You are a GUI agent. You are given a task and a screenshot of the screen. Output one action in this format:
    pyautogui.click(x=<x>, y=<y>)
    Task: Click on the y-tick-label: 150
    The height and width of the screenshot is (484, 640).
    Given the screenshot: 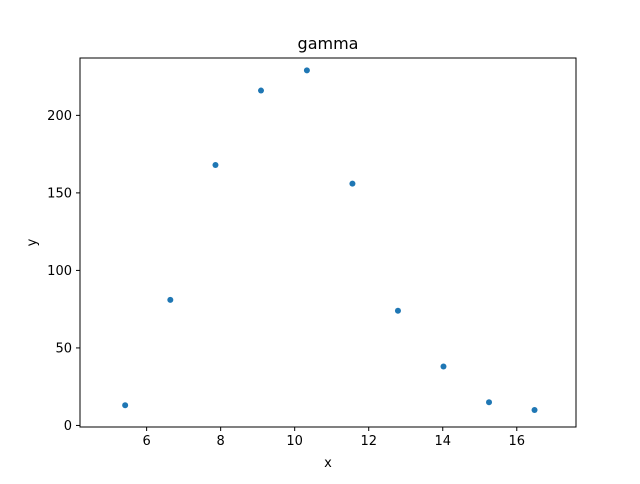 What is the action you would take?
    pyautogui.click(x=59, y=193)
    